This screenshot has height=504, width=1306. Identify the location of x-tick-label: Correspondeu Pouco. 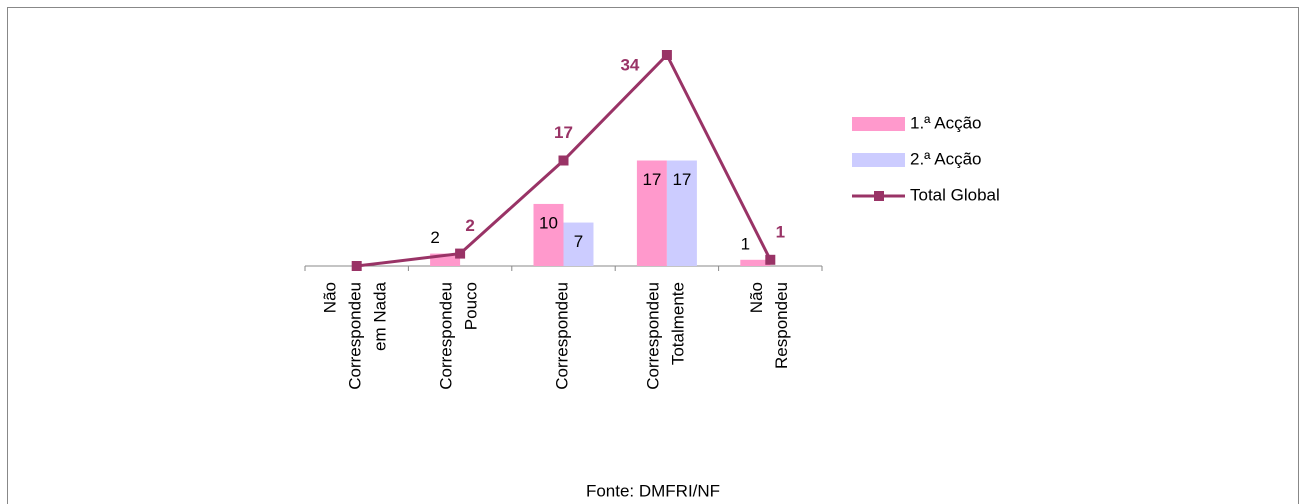
(459, 336).